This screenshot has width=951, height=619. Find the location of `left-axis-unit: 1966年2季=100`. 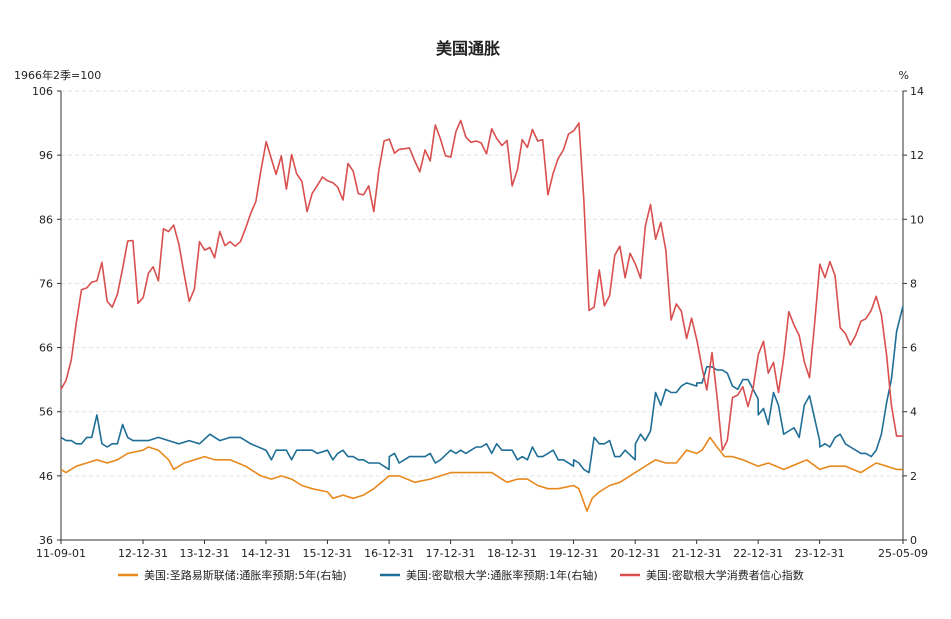

left-axis-unit: 1966年2季=100 is located at coordinates (57, 75).